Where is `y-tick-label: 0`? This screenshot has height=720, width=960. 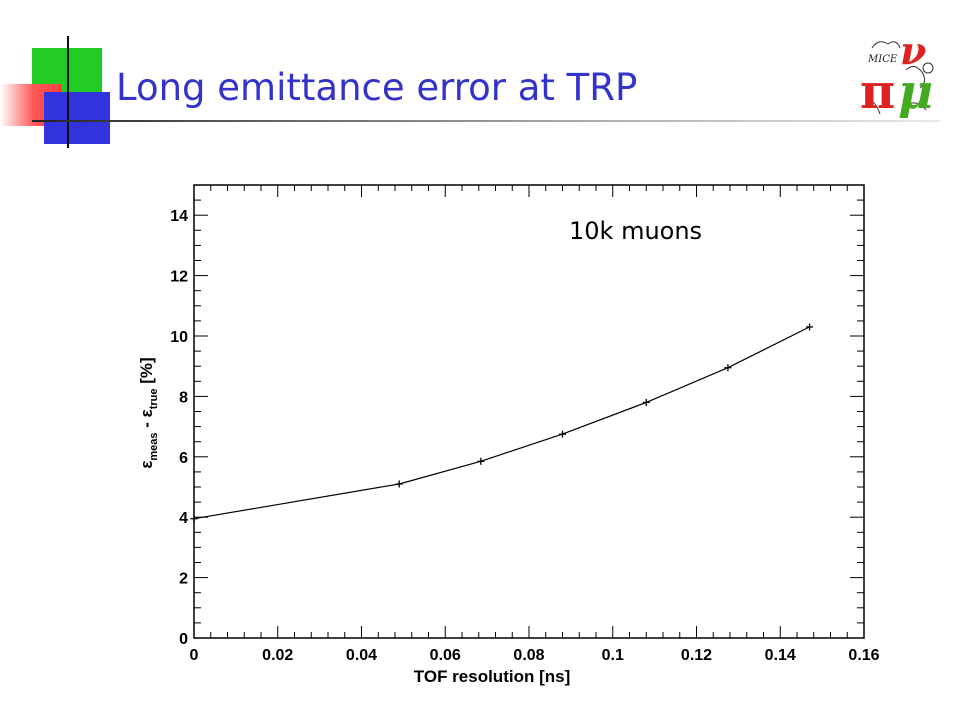
y-tick-label: 0 is located at coordinates (183, 639).